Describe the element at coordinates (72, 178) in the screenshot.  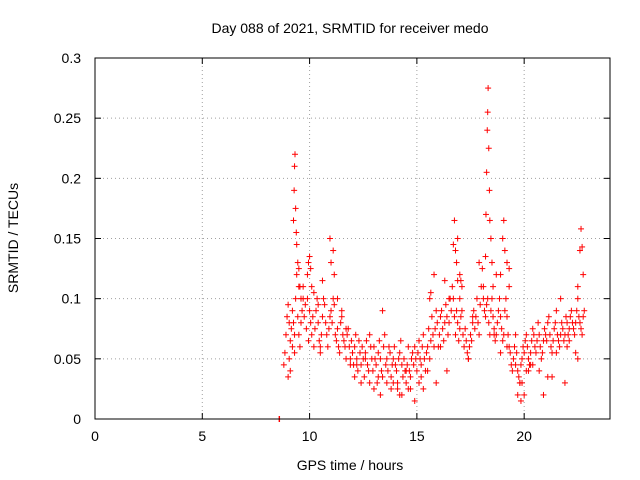
I see `y-tick-label: 0.2` at that location.